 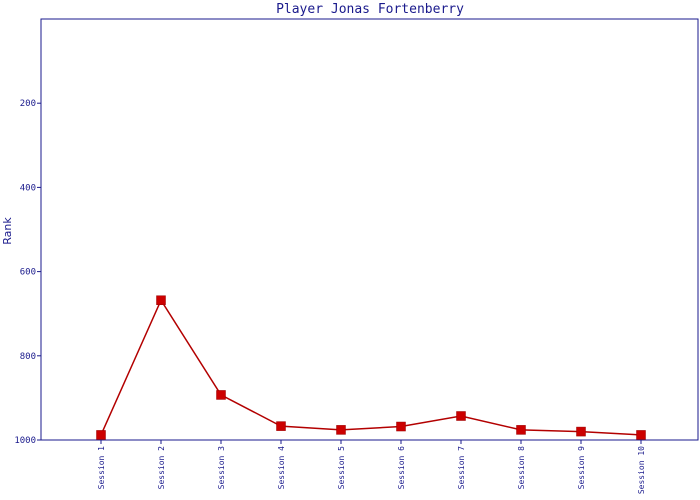 I want to click on x-tick-label: Session 6, so click(x=401, y=468).